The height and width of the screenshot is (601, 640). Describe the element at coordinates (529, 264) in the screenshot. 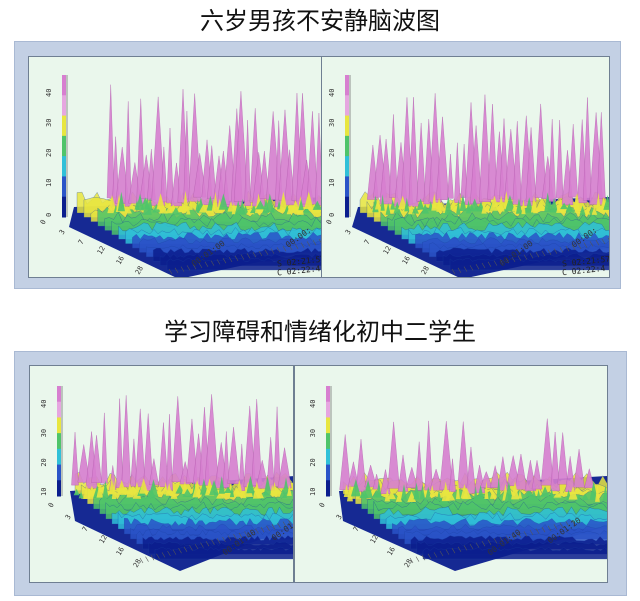

I see `surface-row` at that location.